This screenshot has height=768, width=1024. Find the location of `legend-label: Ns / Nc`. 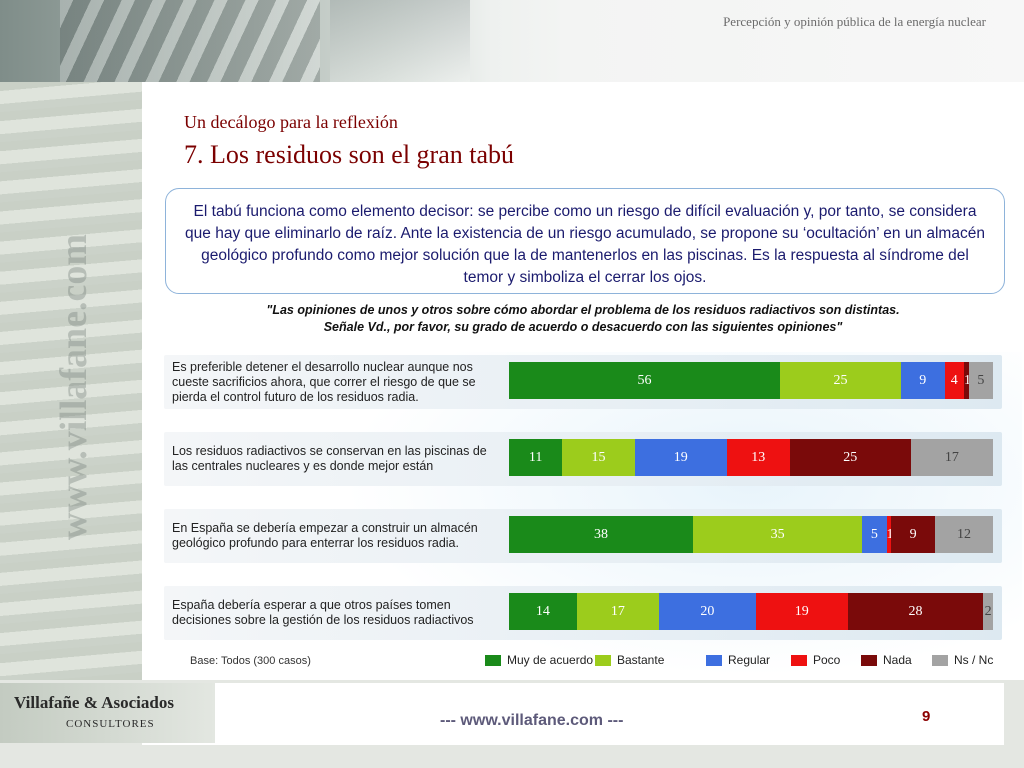

legend-label: Ns / Nc is located at coordinates (974, 660).